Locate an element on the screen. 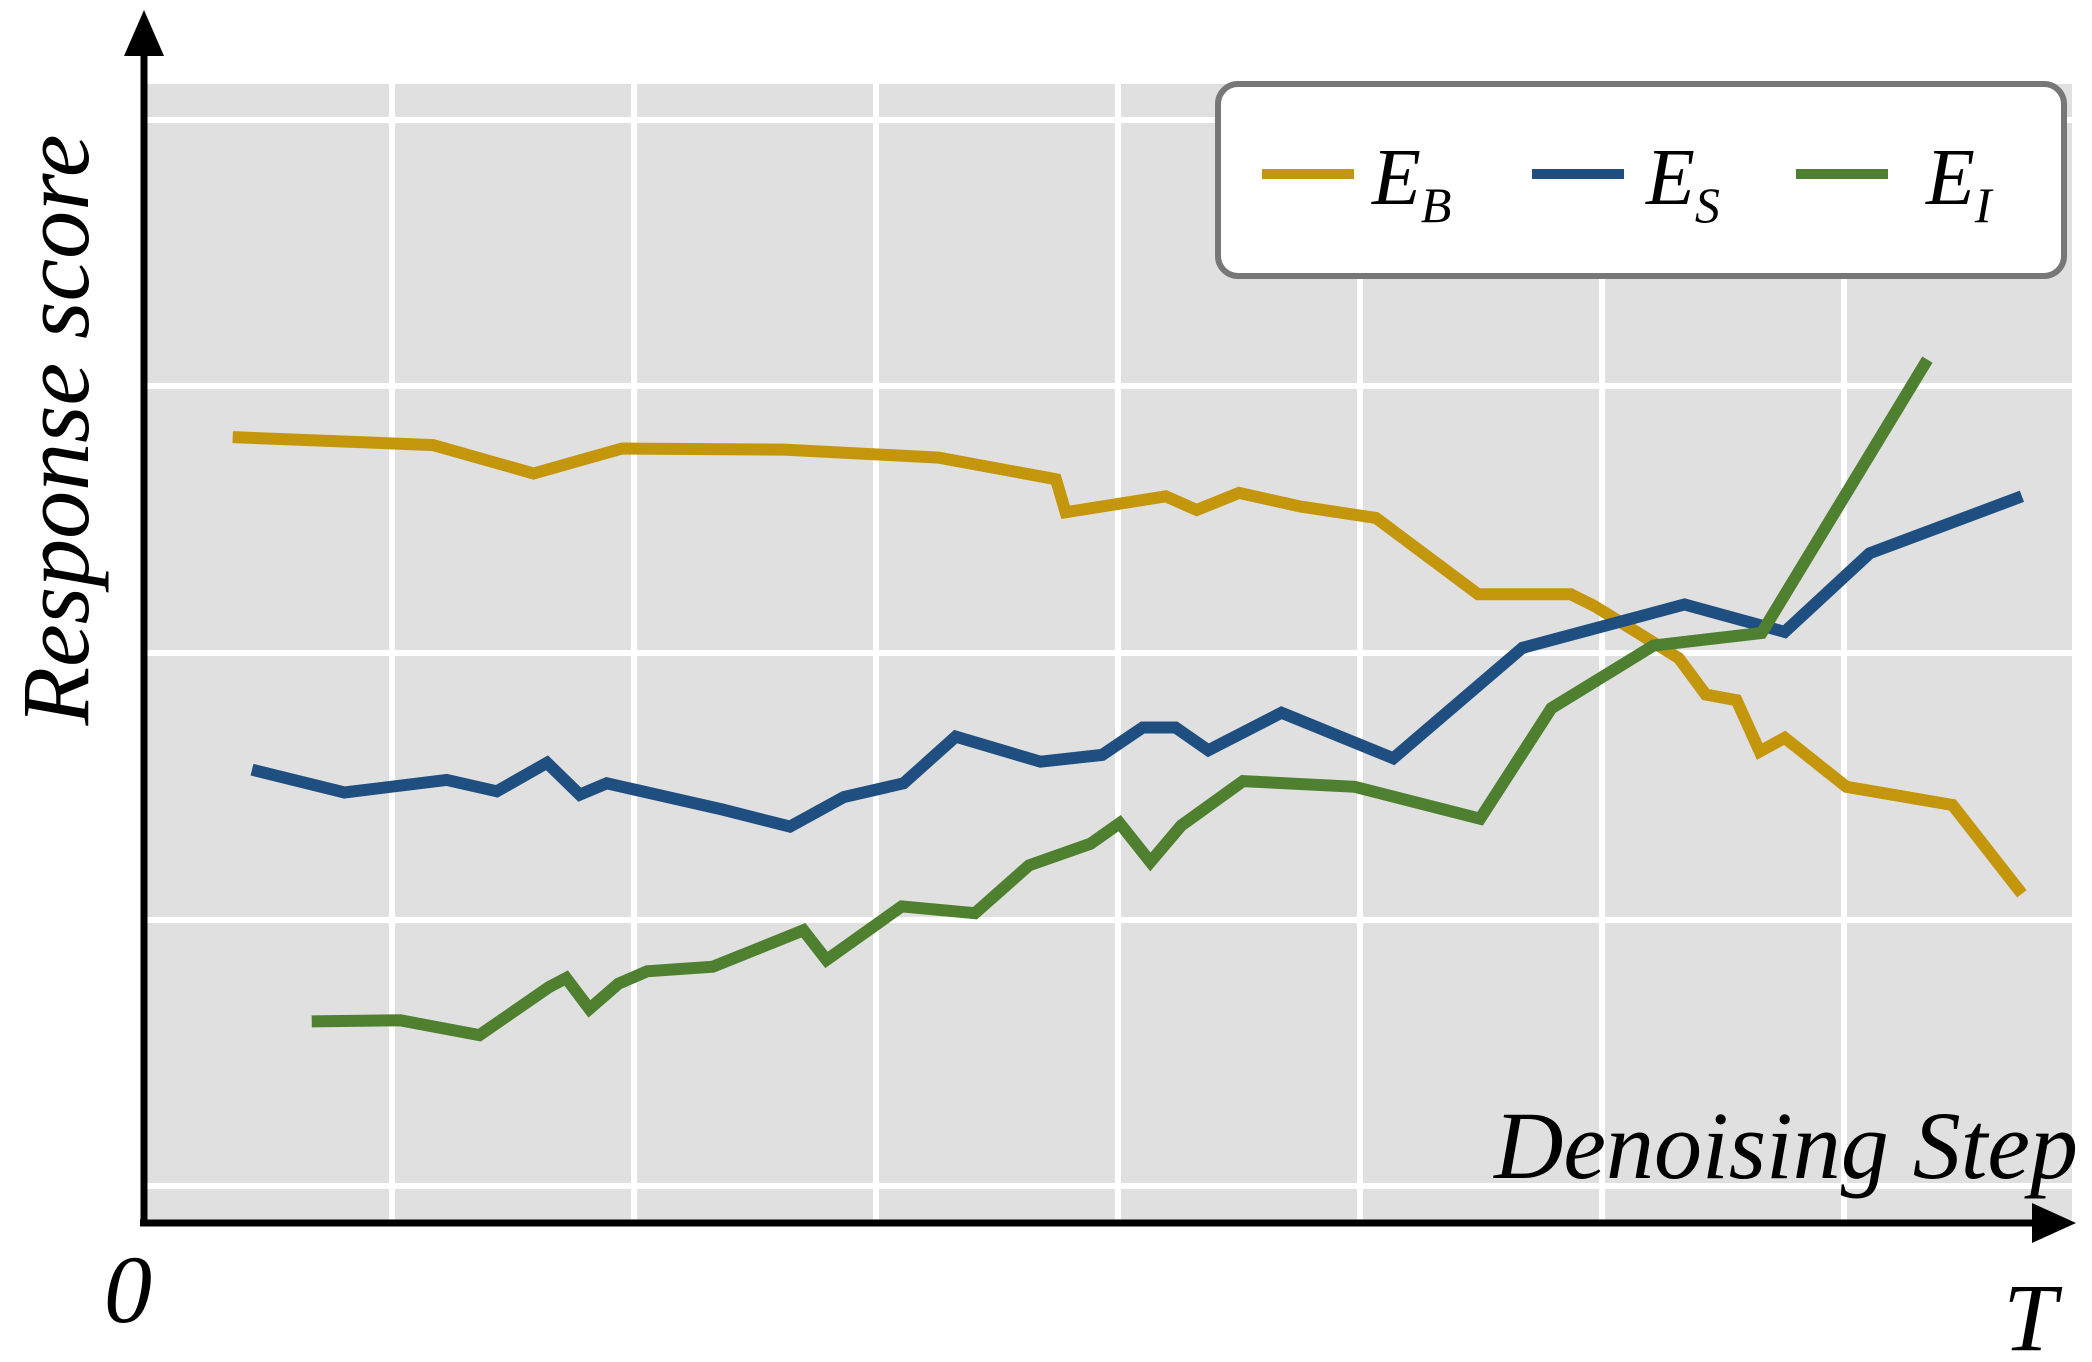 The width and height of the screenshot is (2092, 1362). x-axis-label: Denoising Step is located at coordinates (1785, 1145).